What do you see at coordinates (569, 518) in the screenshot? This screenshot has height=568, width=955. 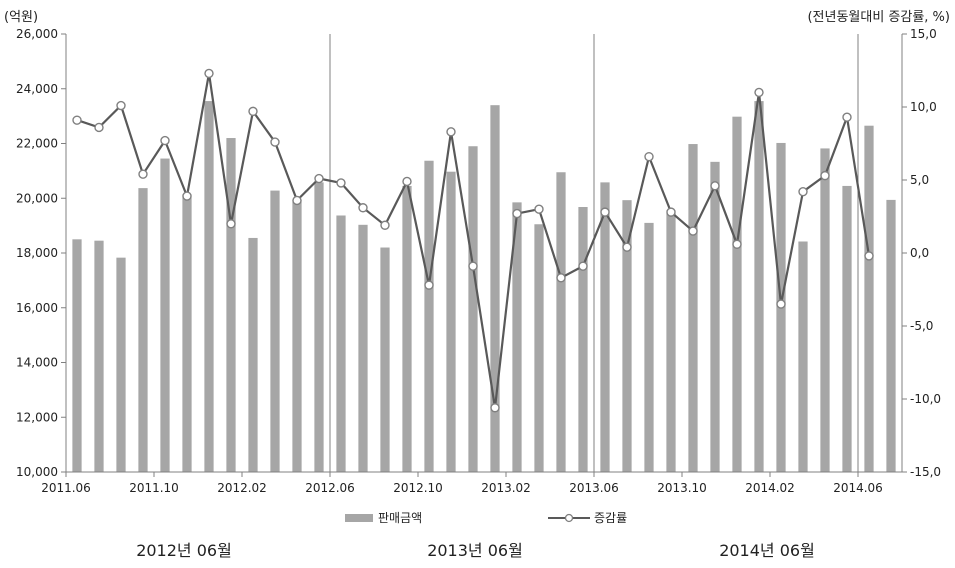 I see `legend-line-marker` at bounding box center [569, 518].